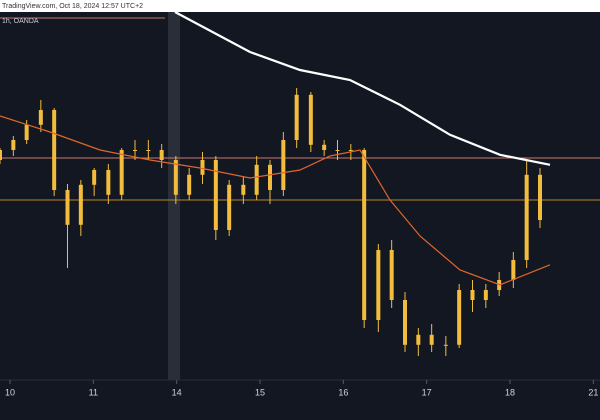 Image resolution: width=600 pixels, height=420 pixels. What do you see at coordinates (510, 392) in the screenshot?
I see `x-tick-label: 18` at bounding box center [510, 392].